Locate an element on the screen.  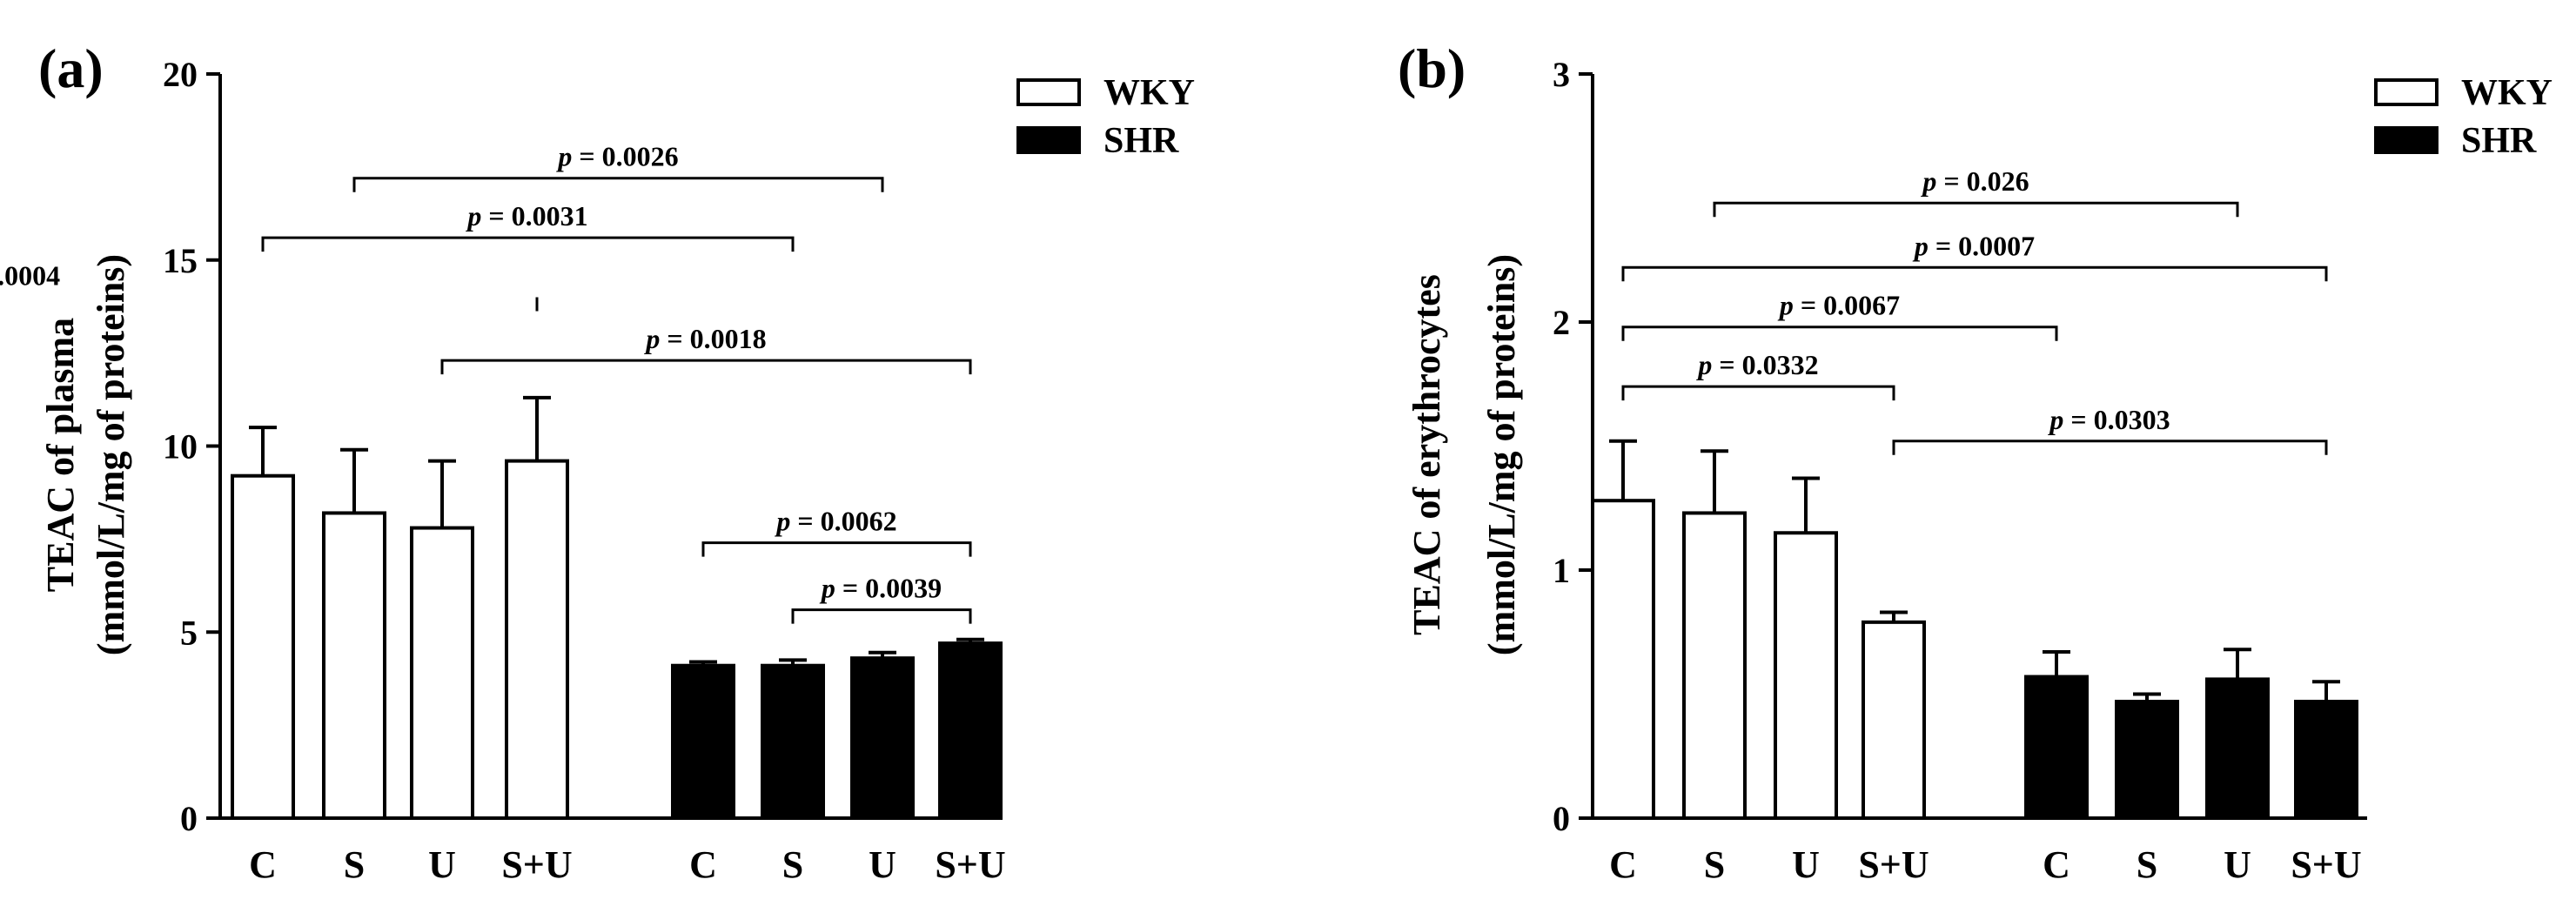
p-value-label-a: p = 0.0062 is located at coordinates (835, 521).